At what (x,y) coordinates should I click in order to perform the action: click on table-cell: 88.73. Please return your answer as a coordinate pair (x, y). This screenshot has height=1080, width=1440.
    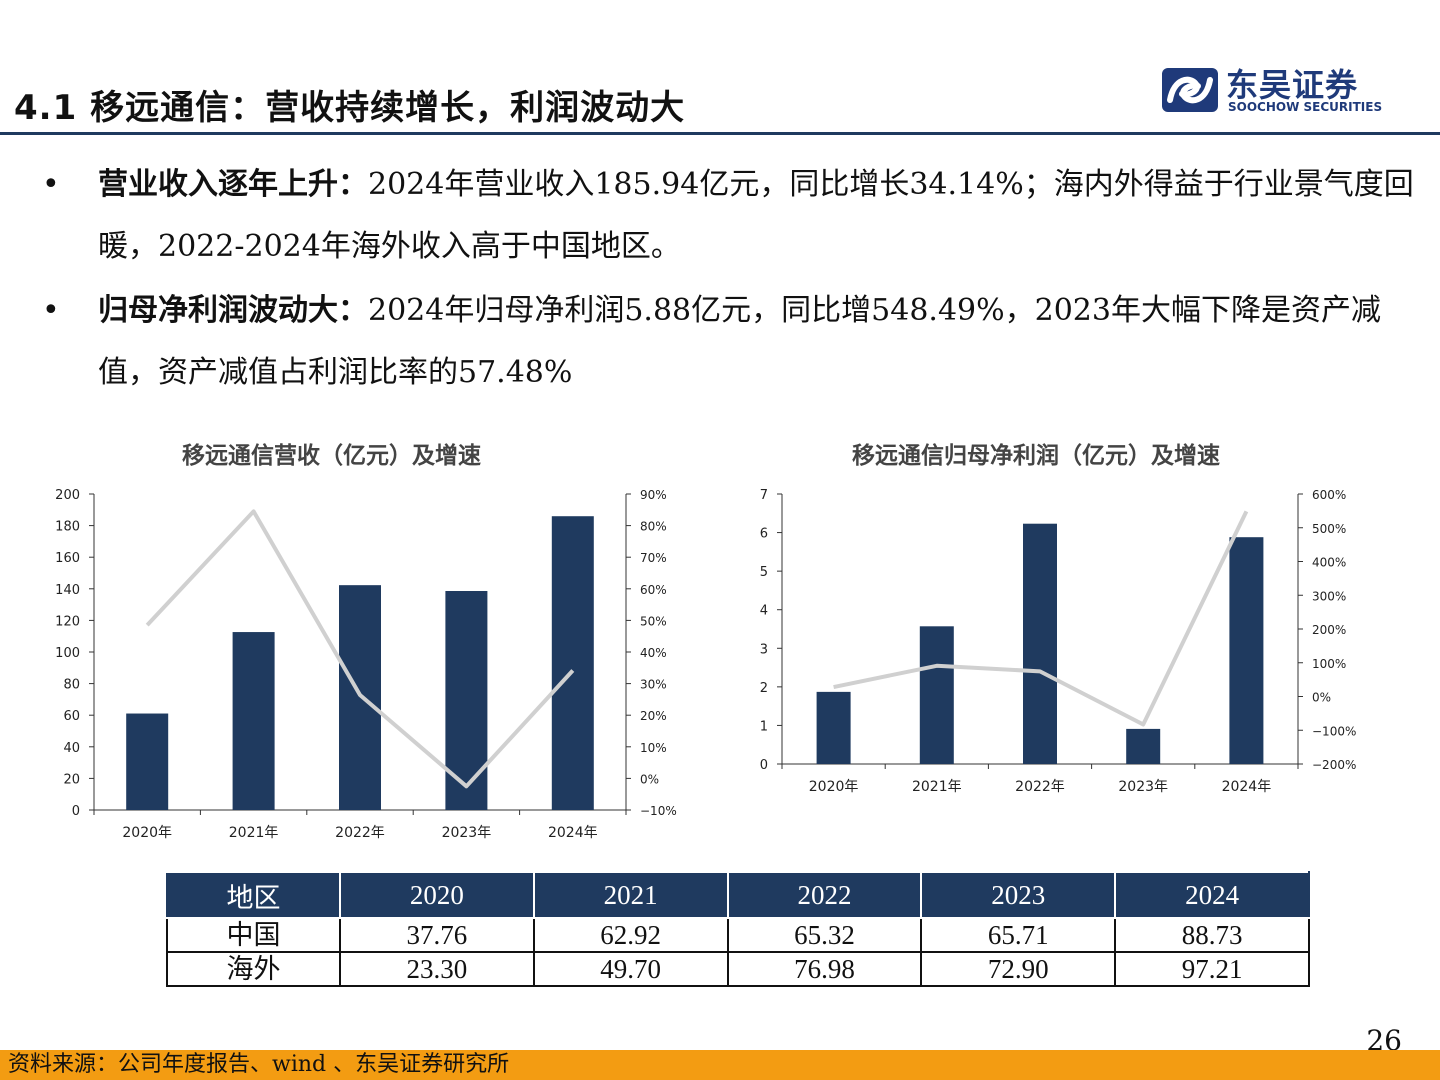
    Looking at the image, I should click on (1212, 935).